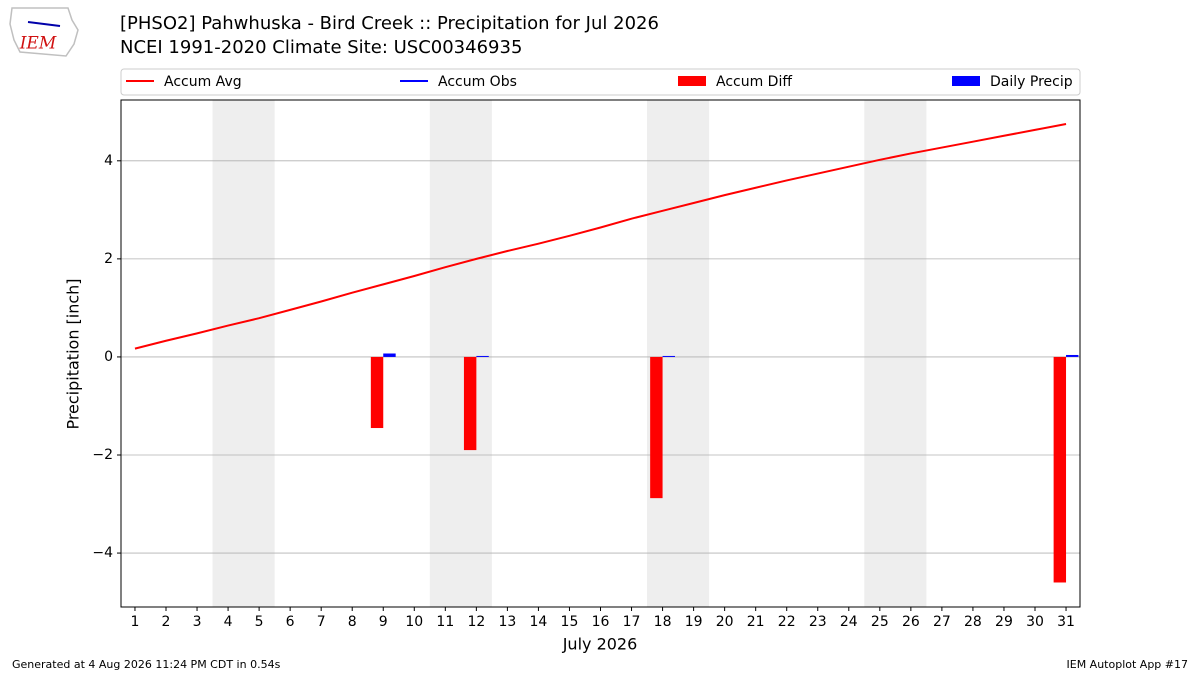  I want to click on logo: IEM, so click(44, 32).